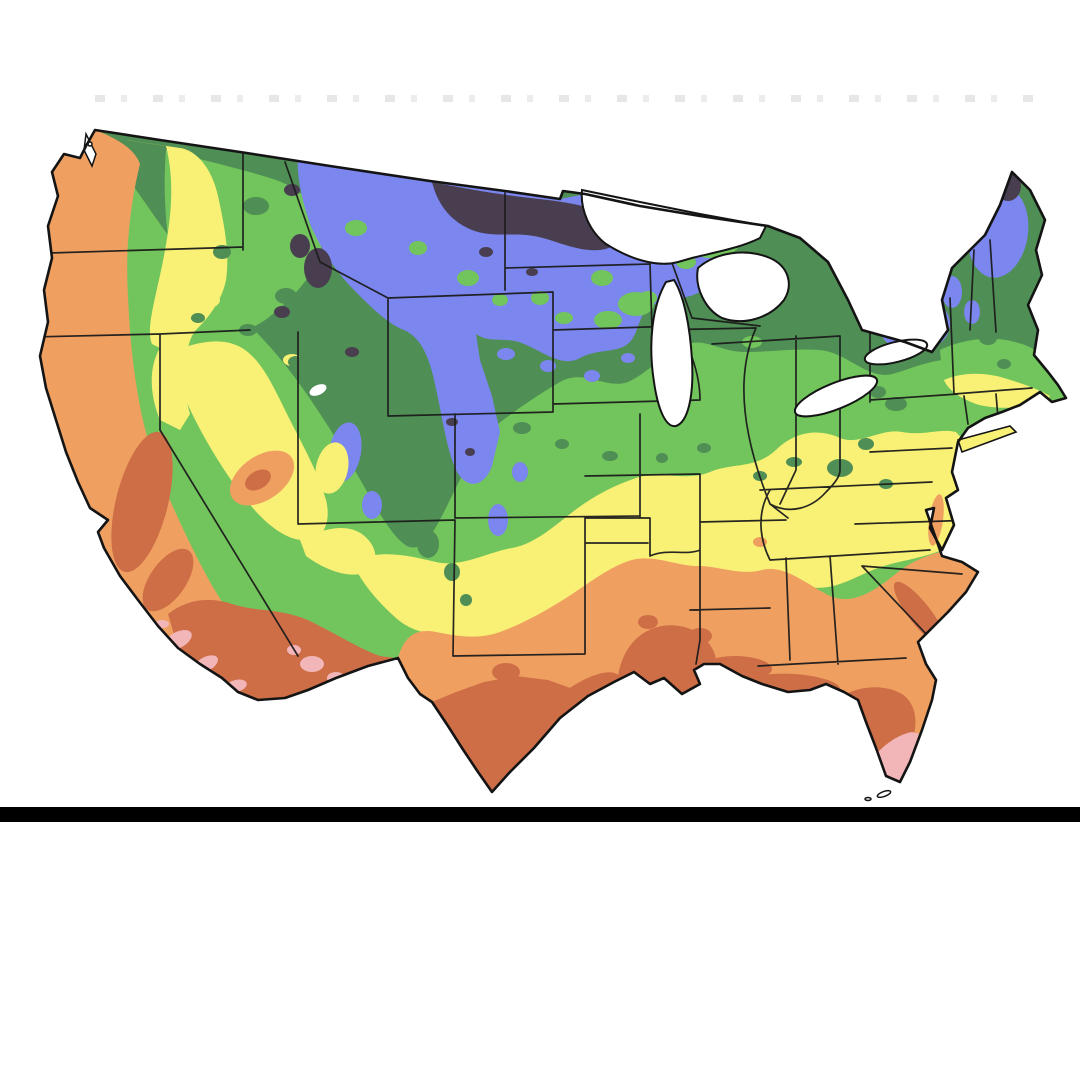  I want to click on lake-superior, so click(674, 226).